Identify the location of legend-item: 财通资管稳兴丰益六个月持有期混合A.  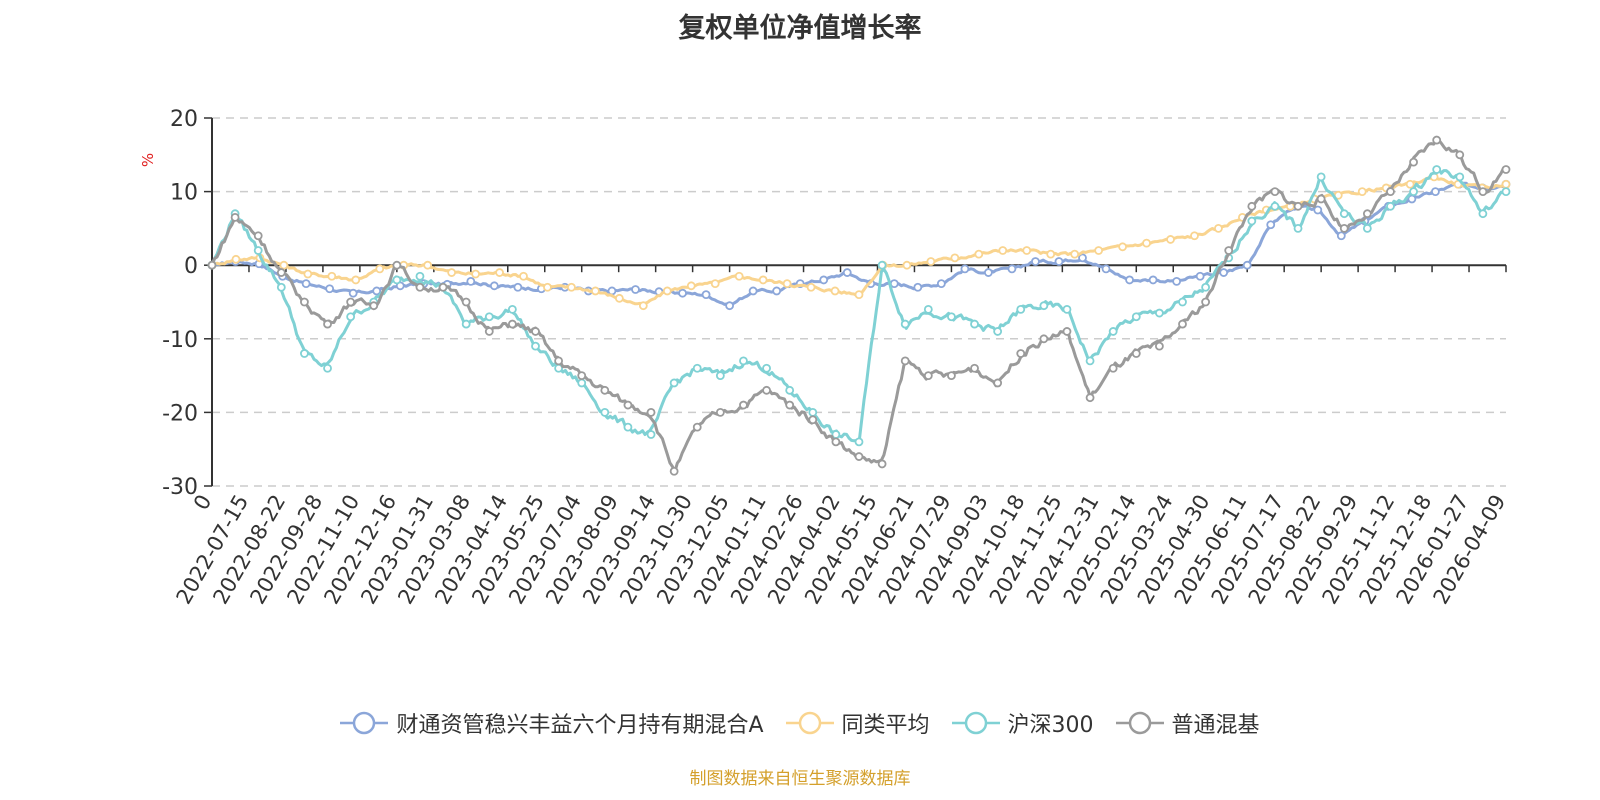
(552, 723).